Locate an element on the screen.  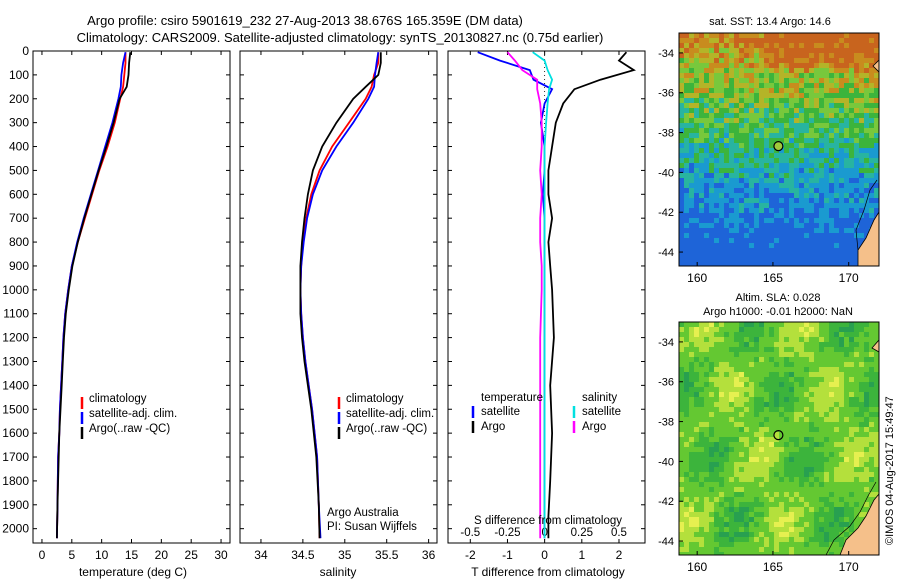
y-tick-label: 200 is located at coordinates (19, 99).